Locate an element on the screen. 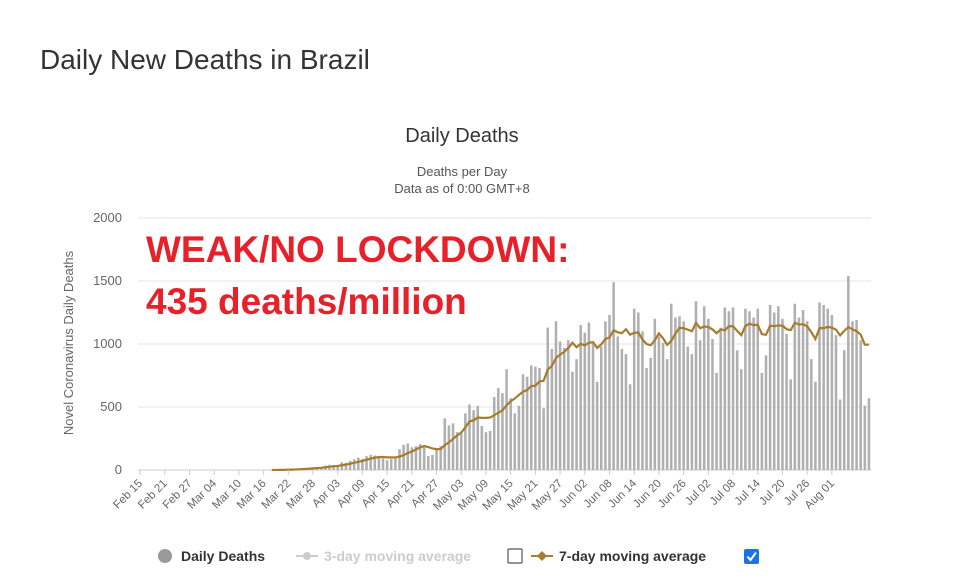 This screenshot has width=974, height=587. legend-item-7day: 7-day moving average is located at coordinates (618, 556).